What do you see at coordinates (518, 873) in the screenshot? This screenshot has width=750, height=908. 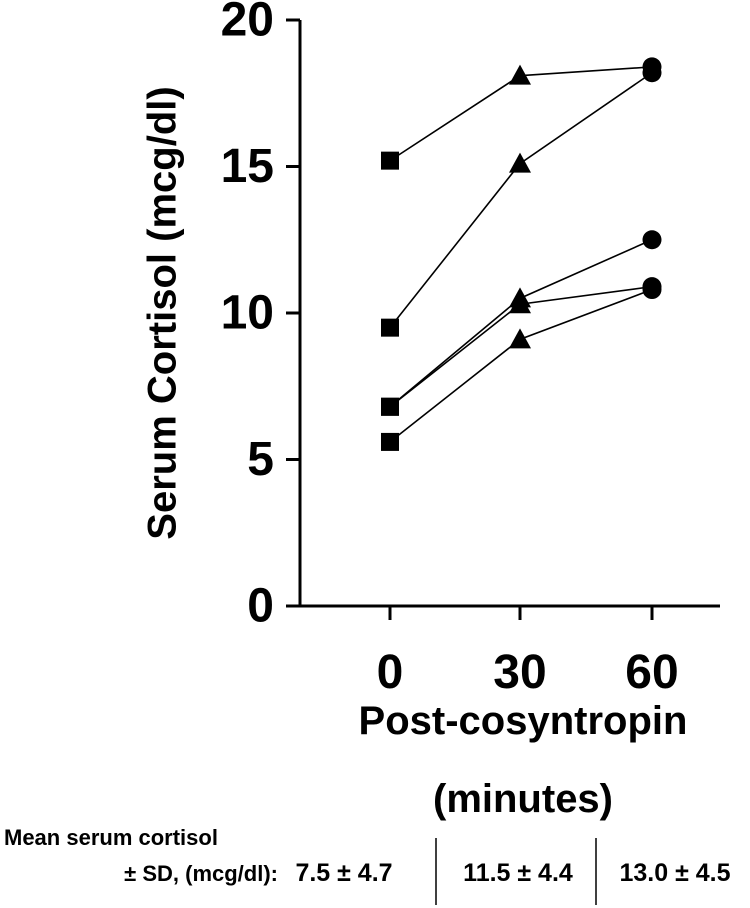 I see `summary-value-1: 11.5 ± 4.4` at bounding box center [518, 873].